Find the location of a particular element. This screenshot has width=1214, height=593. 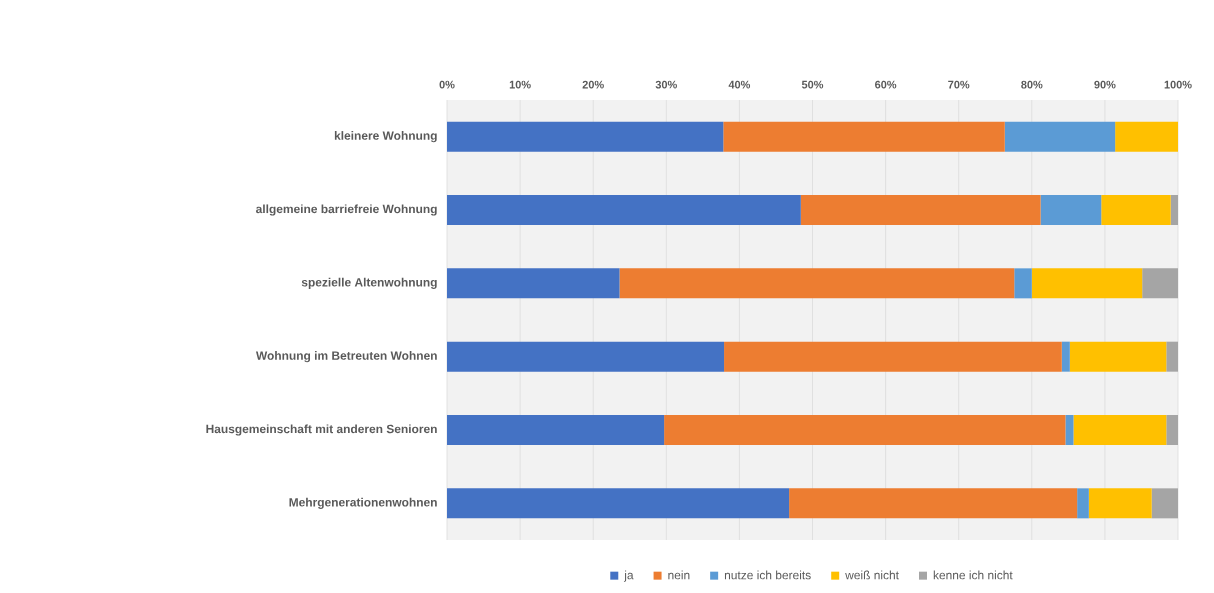

x-tick-label: 0% is located at coordinates (447, 84).